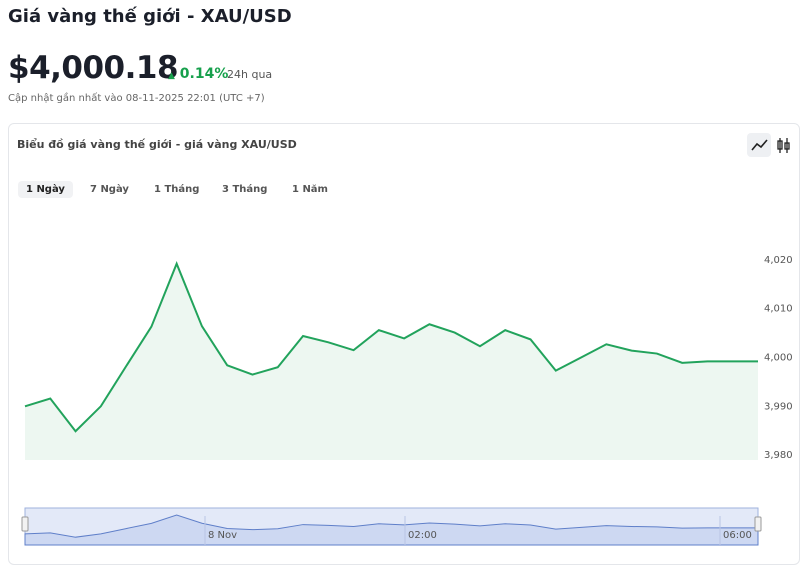  Describe the element at coordinates (109, 189) in the screenshot. I see `range-tab: 7 Ngày` at that location.